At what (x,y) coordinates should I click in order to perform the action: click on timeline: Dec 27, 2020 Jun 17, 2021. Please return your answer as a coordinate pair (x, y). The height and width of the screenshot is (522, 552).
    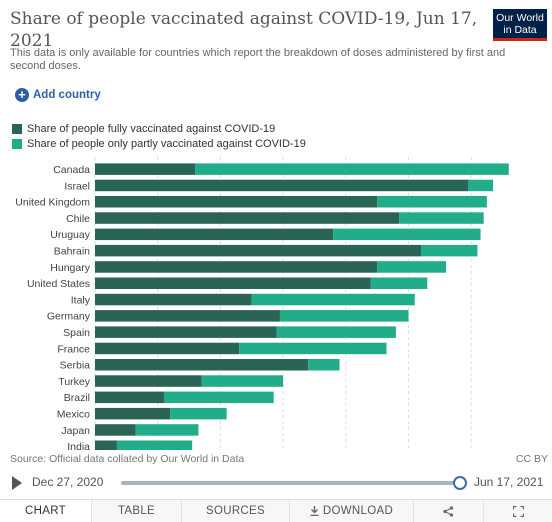
    Looking at the image, I should click on (276, 483).